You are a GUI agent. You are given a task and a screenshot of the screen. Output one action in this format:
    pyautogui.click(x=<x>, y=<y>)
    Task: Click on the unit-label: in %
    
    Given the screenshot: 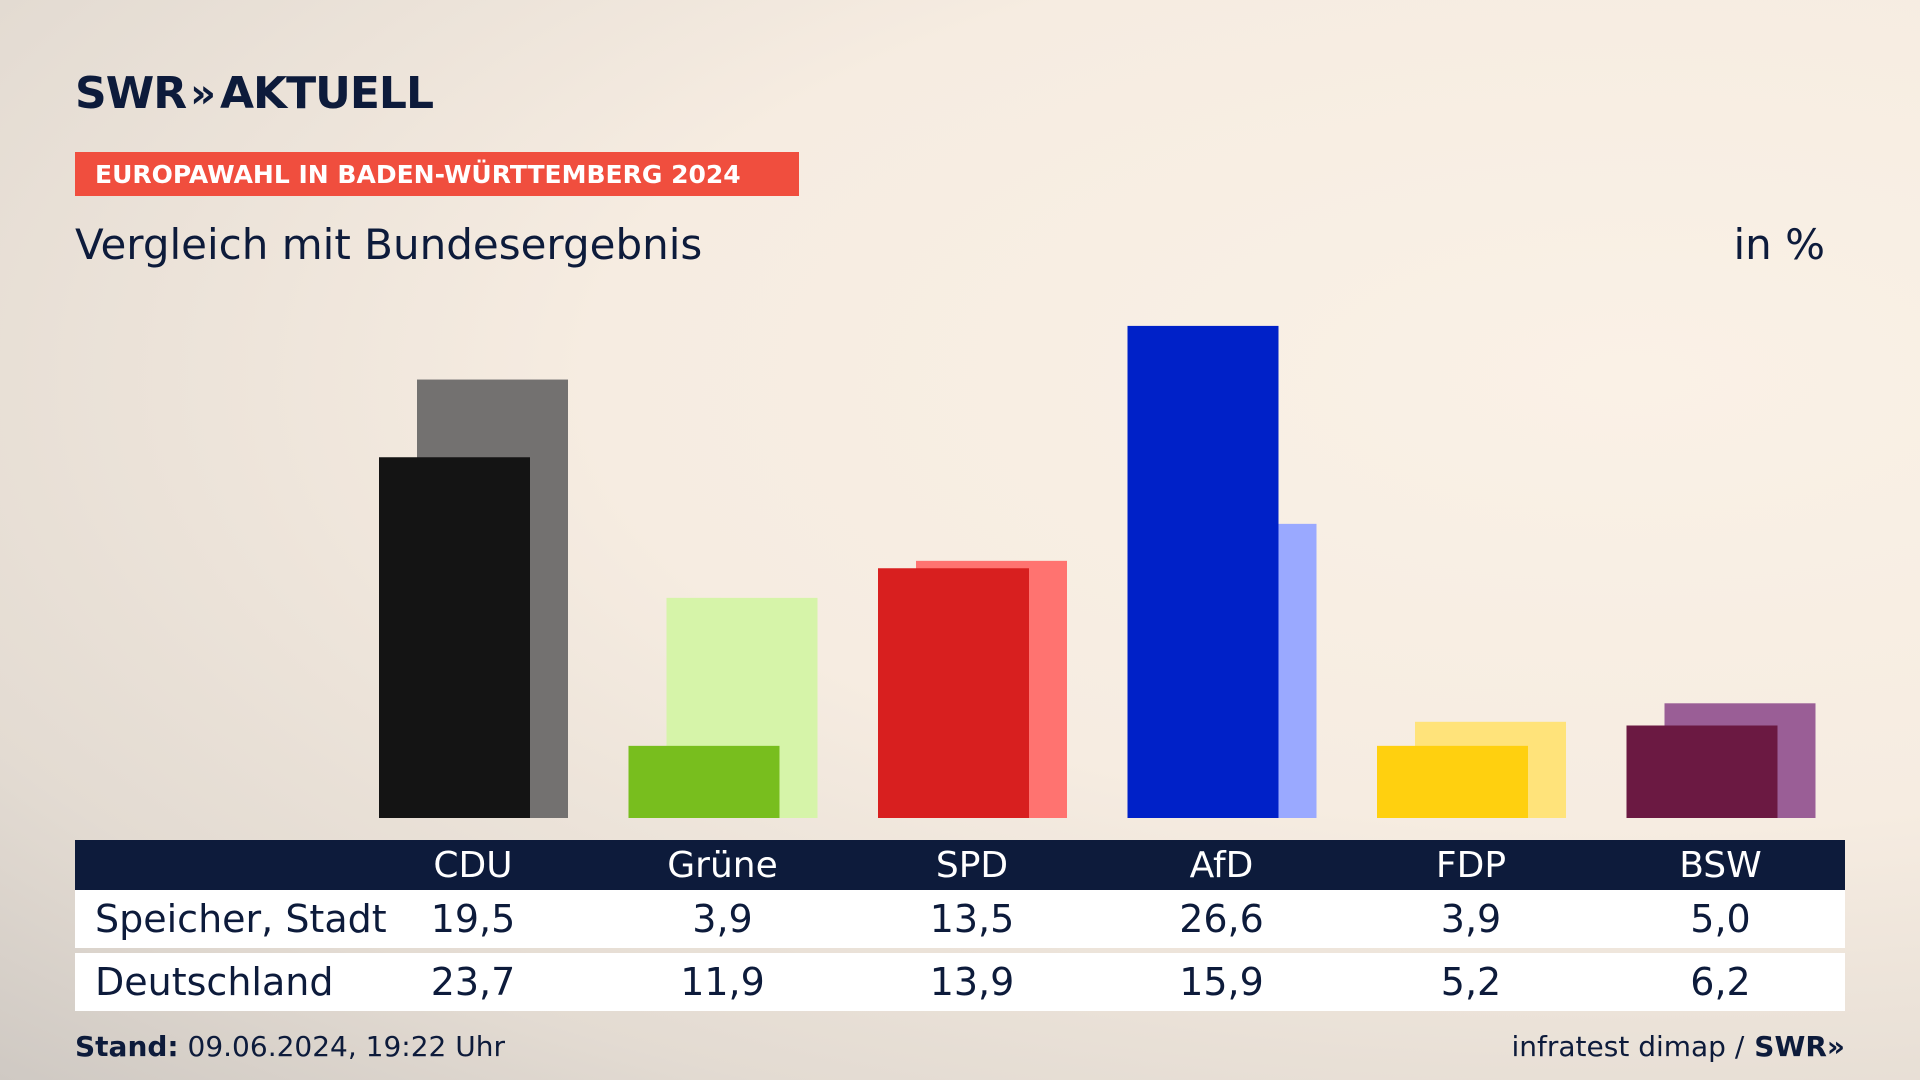 What is the action you would take?
    pyautogui.click(x=1779, y=244)
    